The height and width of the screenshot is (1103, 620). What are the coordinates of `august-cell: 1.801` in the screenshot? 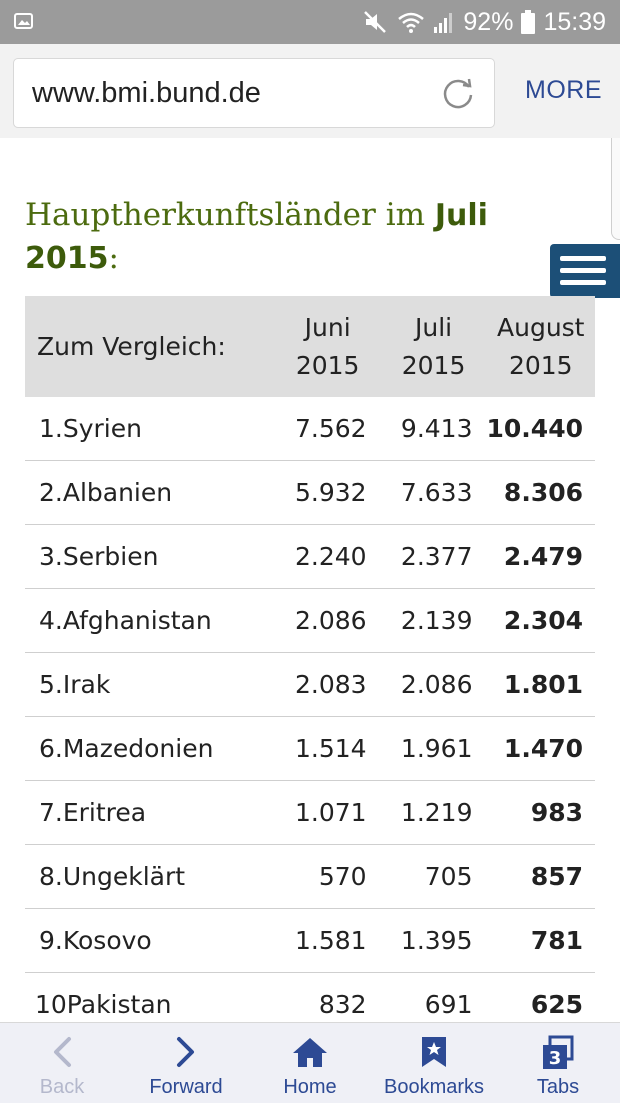 It's located at (540, 684).